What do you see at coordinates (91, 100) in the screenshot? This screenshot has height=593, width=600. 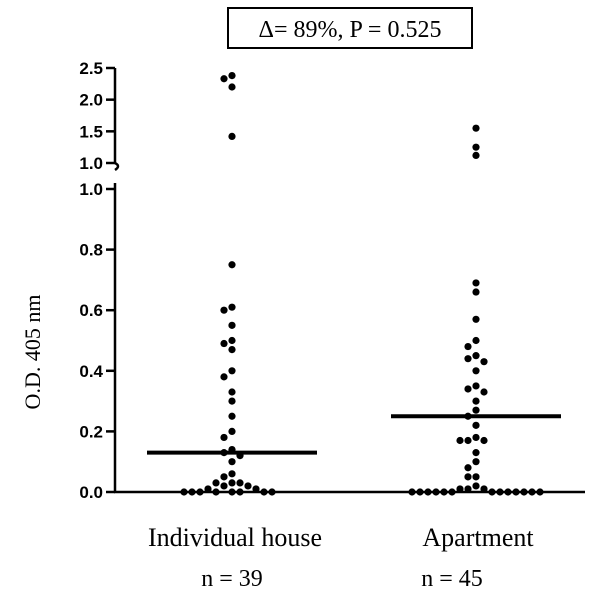 I see `y-upper-tick-label-2: 2.0` at bounding box center [91, 100].